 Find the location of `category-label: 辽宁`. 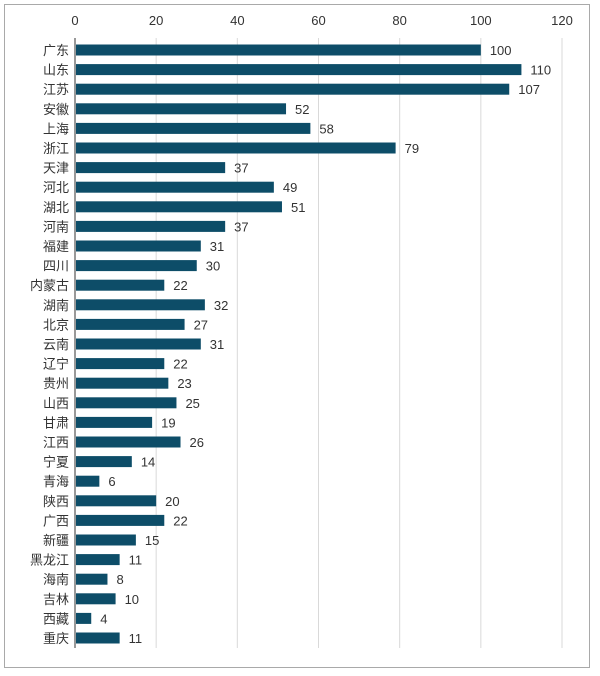

category-label: 辽宁 is located at coordinates (56, 364).